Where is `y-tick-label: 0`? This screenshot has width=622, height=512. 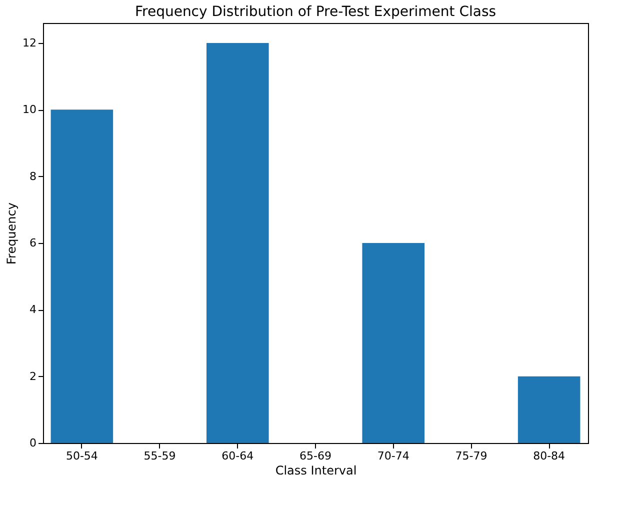 y-tick-label: 0 is located at coordinates (33, 443).